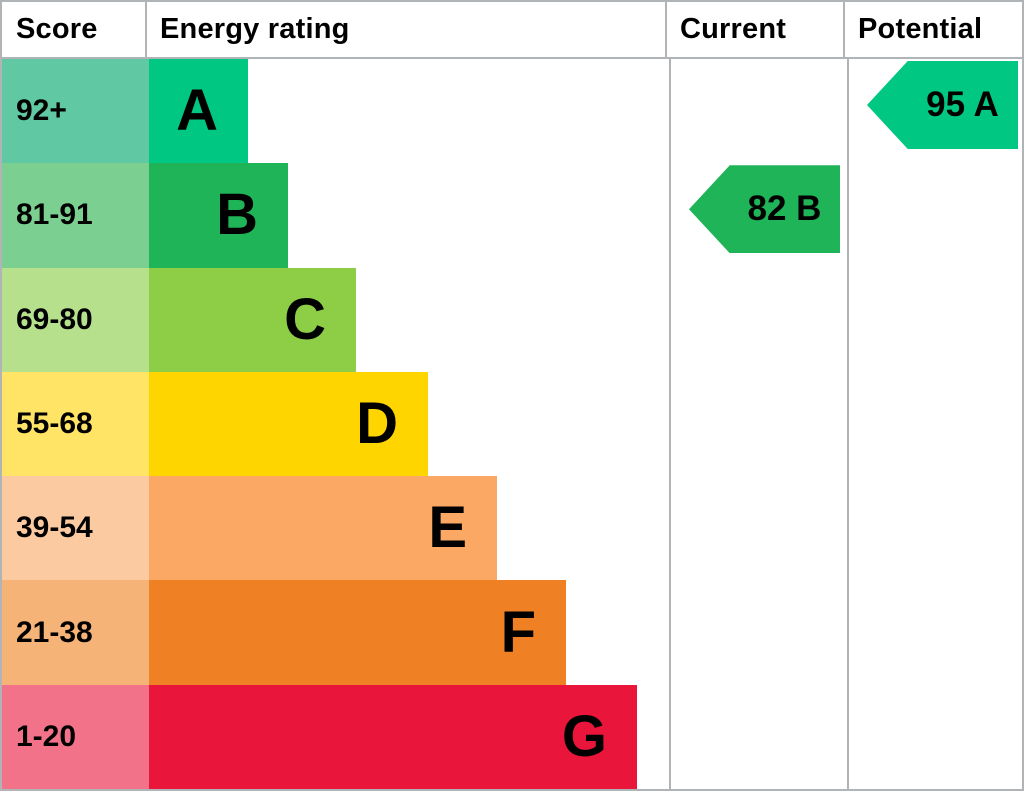  I want to click on score-range-g-label: 1-20, so click(46, 736).